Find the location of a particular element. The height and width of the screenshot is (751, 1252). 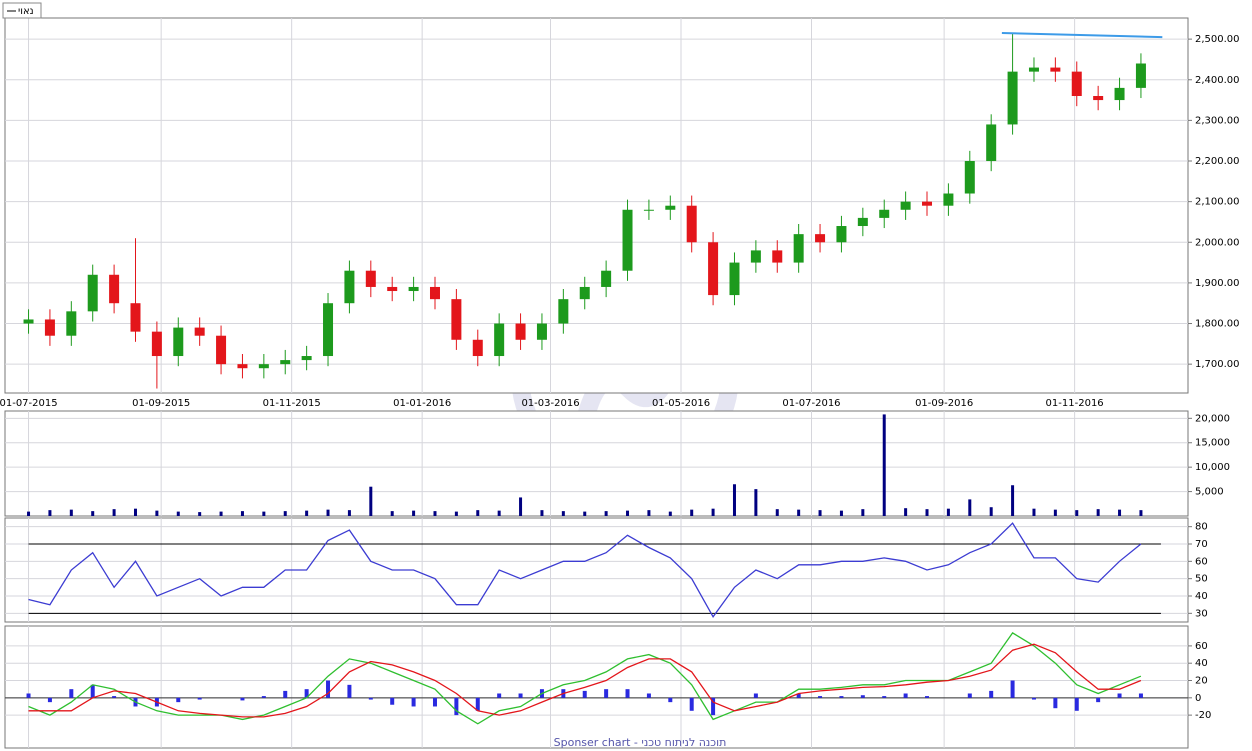

y-tick-label: 2,300.00 is located at coordinates (1217, 120).